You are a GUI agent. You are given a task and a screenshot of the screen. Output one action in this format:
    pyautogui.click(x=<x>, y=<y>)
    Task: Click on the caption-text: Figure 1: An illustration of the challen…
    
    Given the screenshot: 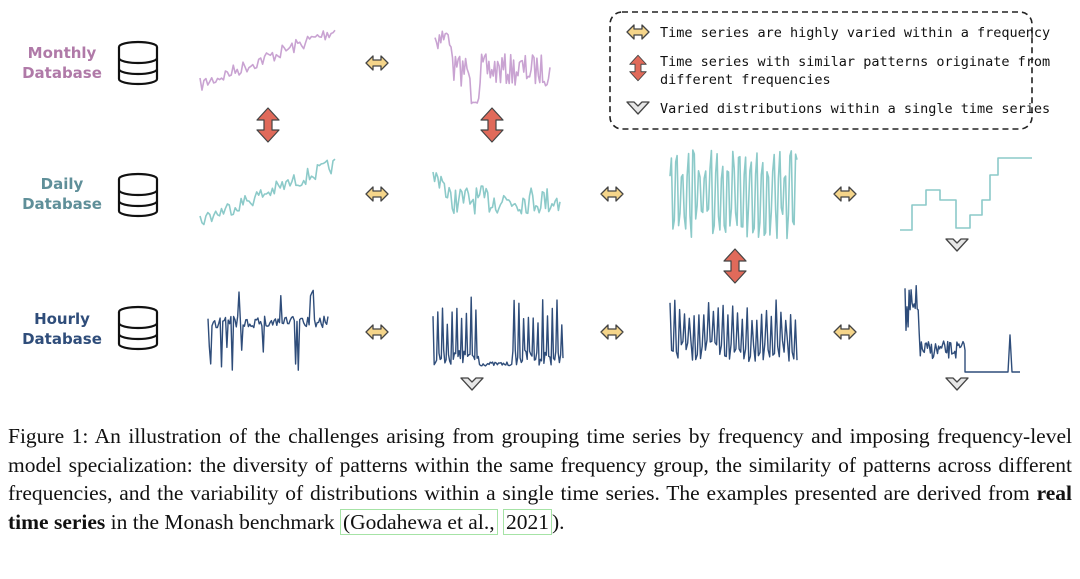 What is the action you would take?
    pyautogui.click(x=540, y=464)
    